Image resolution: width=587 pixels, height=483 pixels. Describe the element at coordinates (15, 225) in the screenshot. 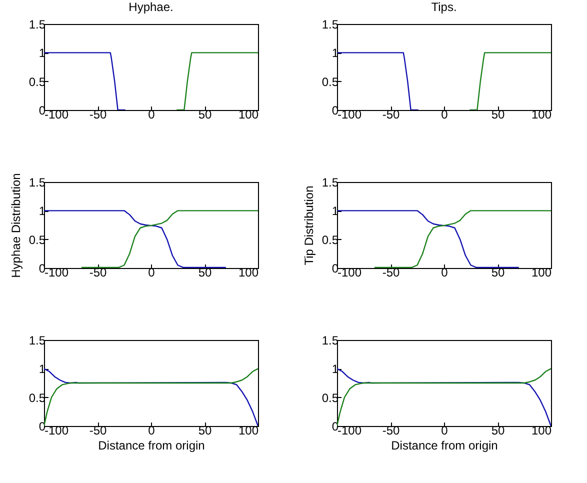

I see `y-axis-title: Hyphae Distribution` at that location.